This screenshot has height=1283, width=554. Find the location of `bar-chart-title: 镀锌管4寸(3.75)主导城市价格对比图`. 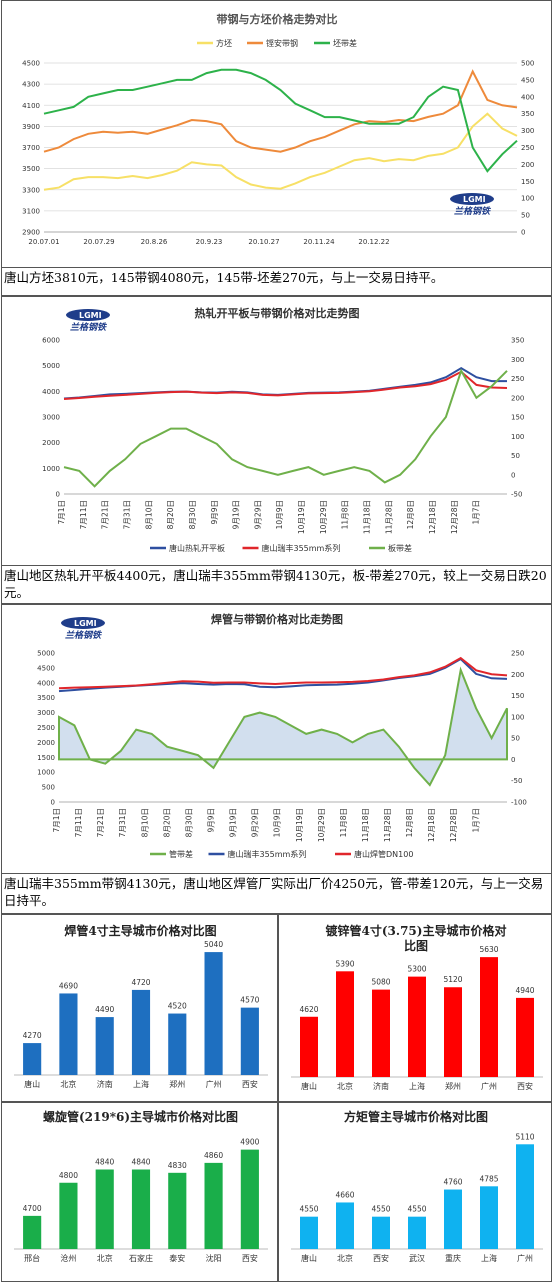

bar-chart-title: 镀锌管4寸(3.75)主导城市价格对比图 is located at coordinates (416, 938).